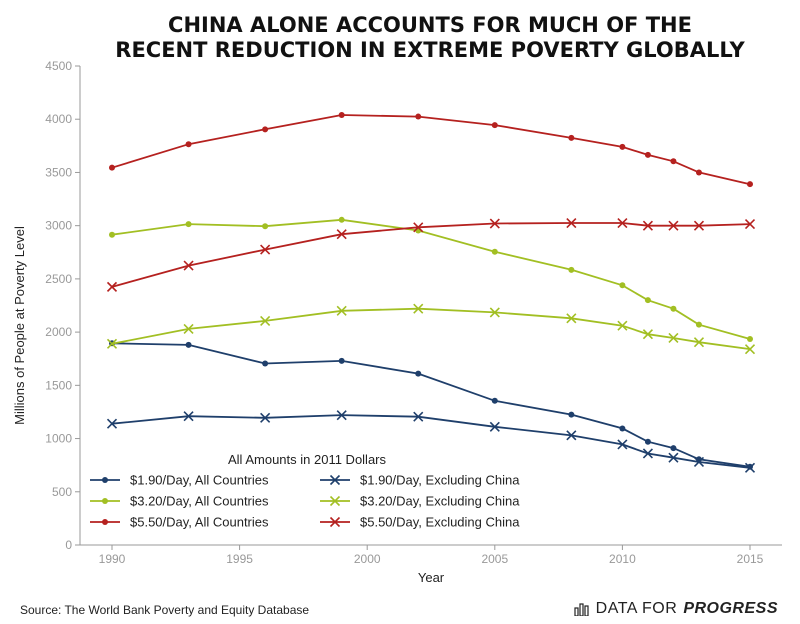 The image size is (800, 624). What do you see at coordinates (440, 480) in the screenshot?
I see `legend-label: $1.90/Day, Excluding China` at bounding box center [440, 480].